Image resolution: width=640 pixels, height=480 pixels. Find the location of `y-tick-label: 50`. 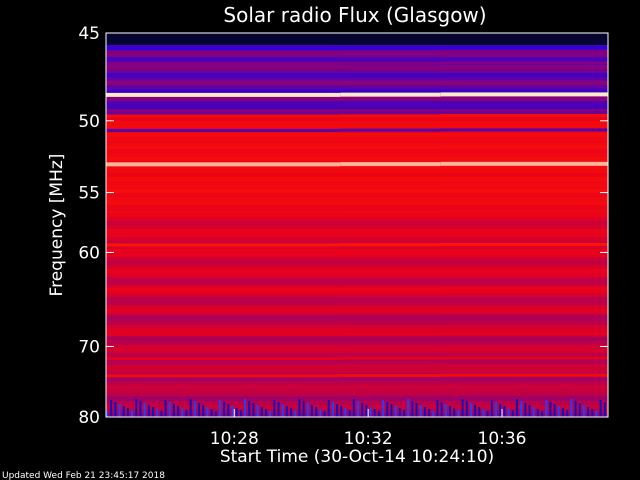

y-tick-label: 50 is located at coordinates (89, 122).